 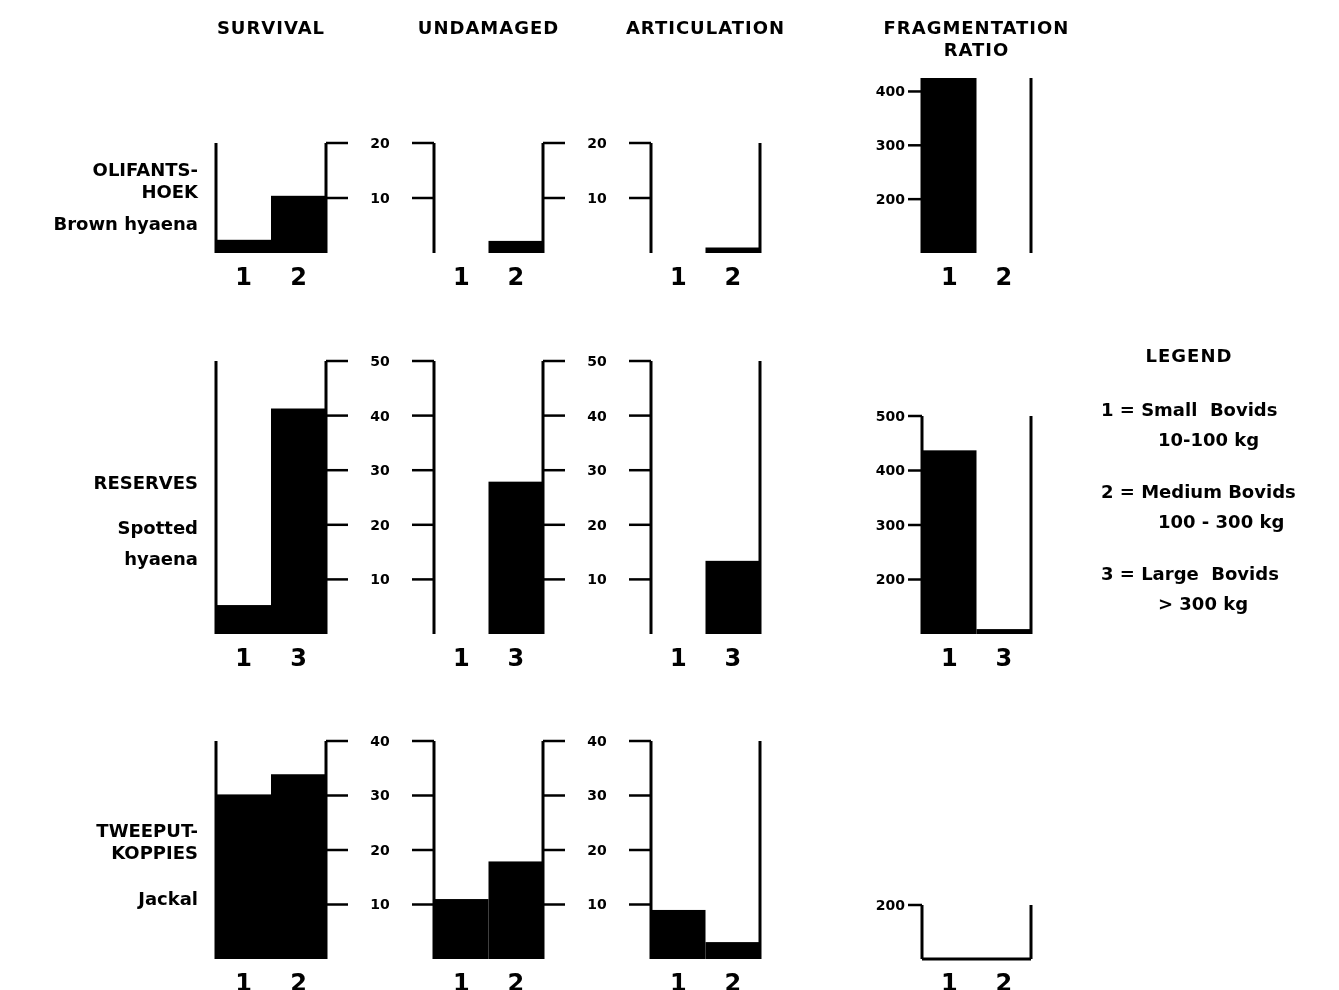 What do you see at coordinates (705, 27) in the screenshot?
I see `chart-title: ARTICULATION` at bounding box center [705, 27].